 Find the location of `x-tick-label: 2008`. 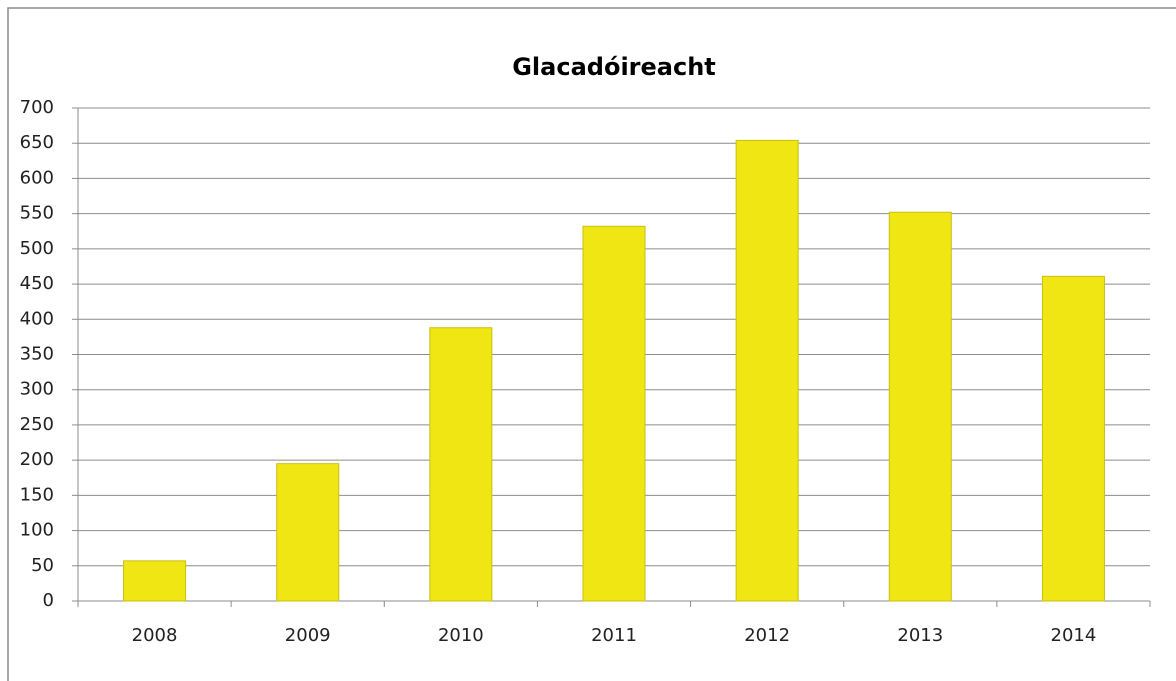

x-tick-label: 2008 is located at coordinates (155, 635).